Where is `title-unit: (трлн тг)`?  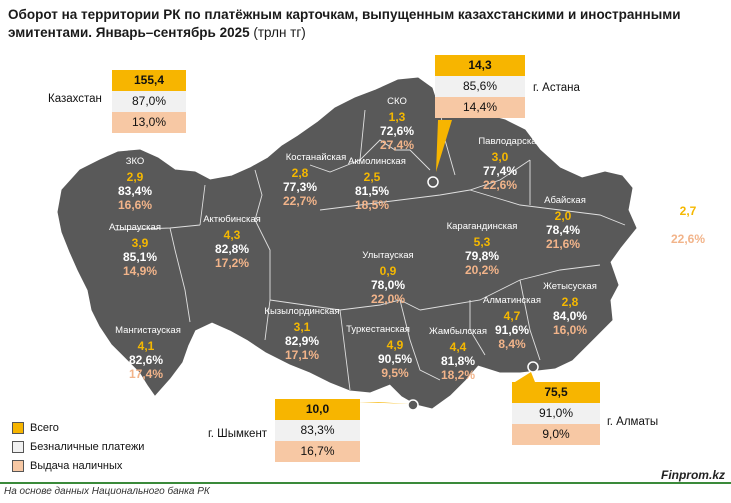 title-unit: (трлн тг) is located at coordinates (279, 32).